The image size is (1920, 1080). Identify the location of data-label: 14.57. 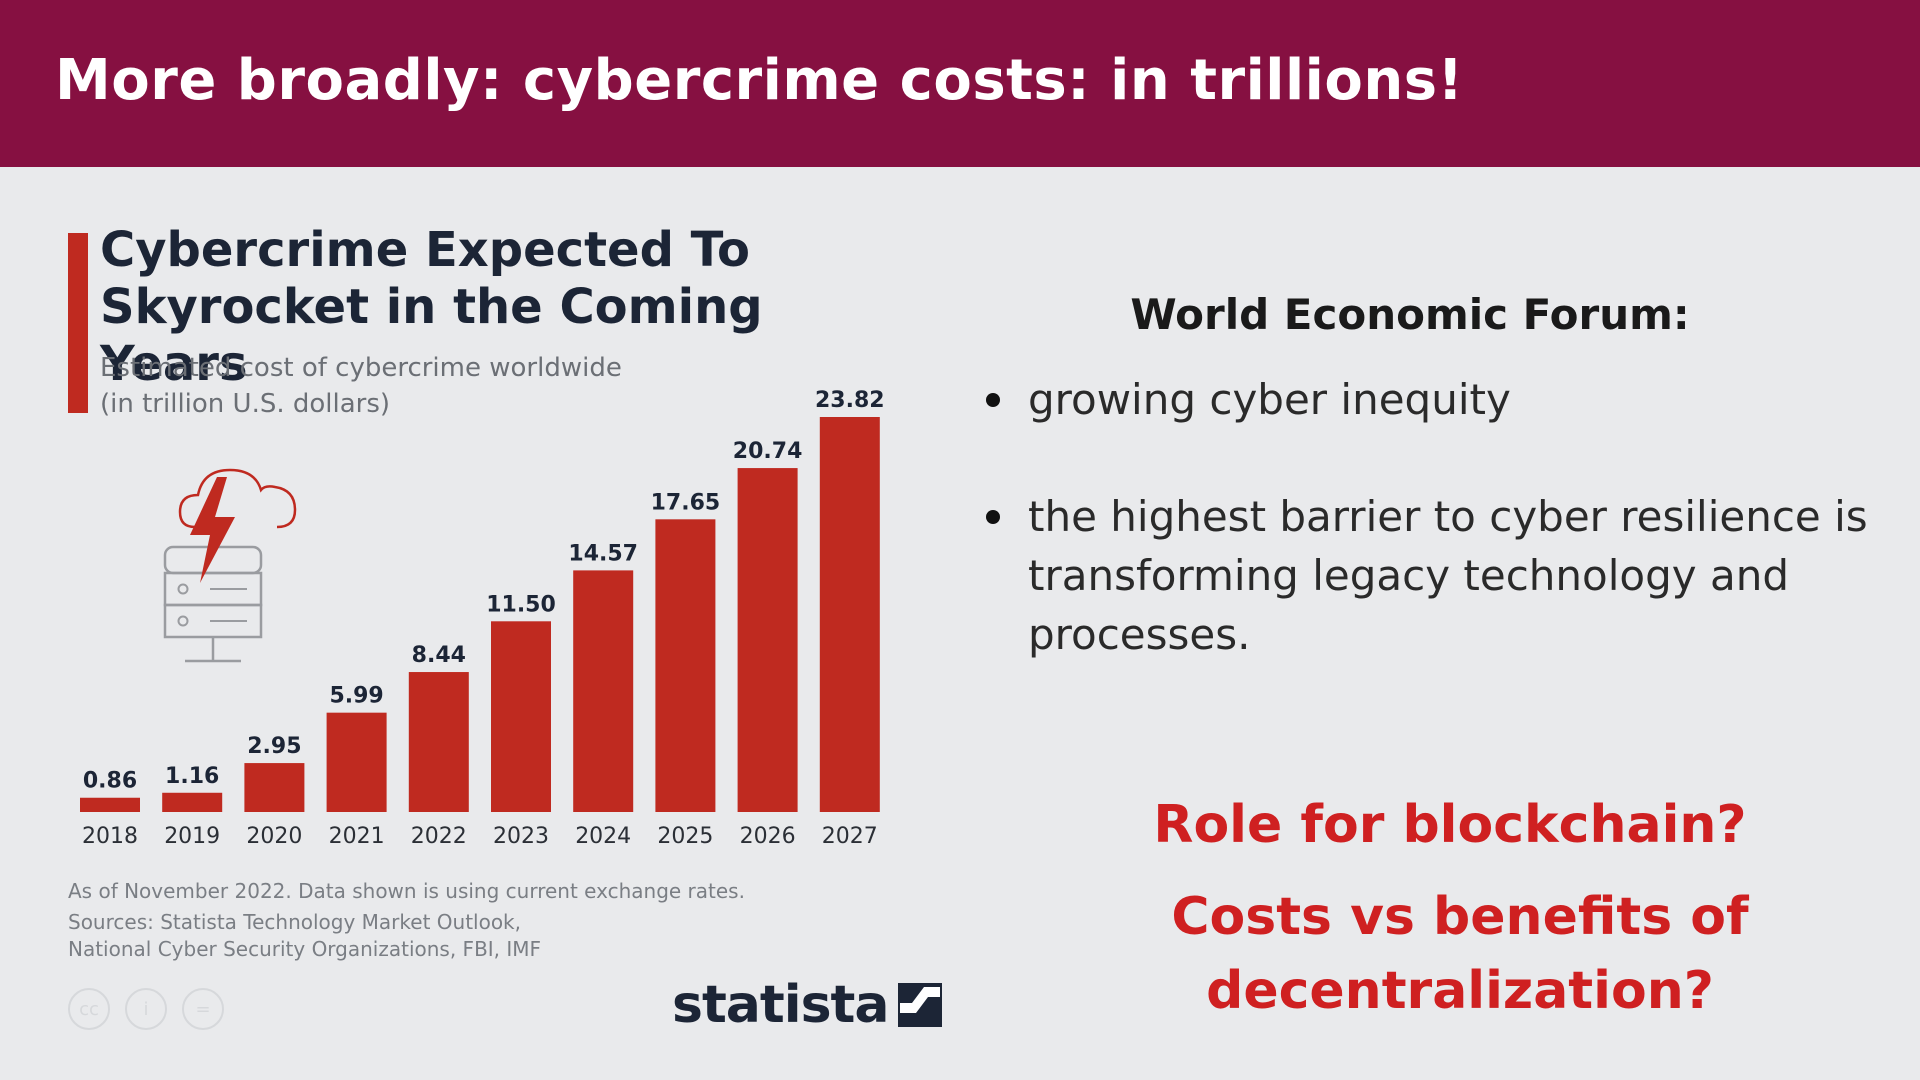
(603, 553).